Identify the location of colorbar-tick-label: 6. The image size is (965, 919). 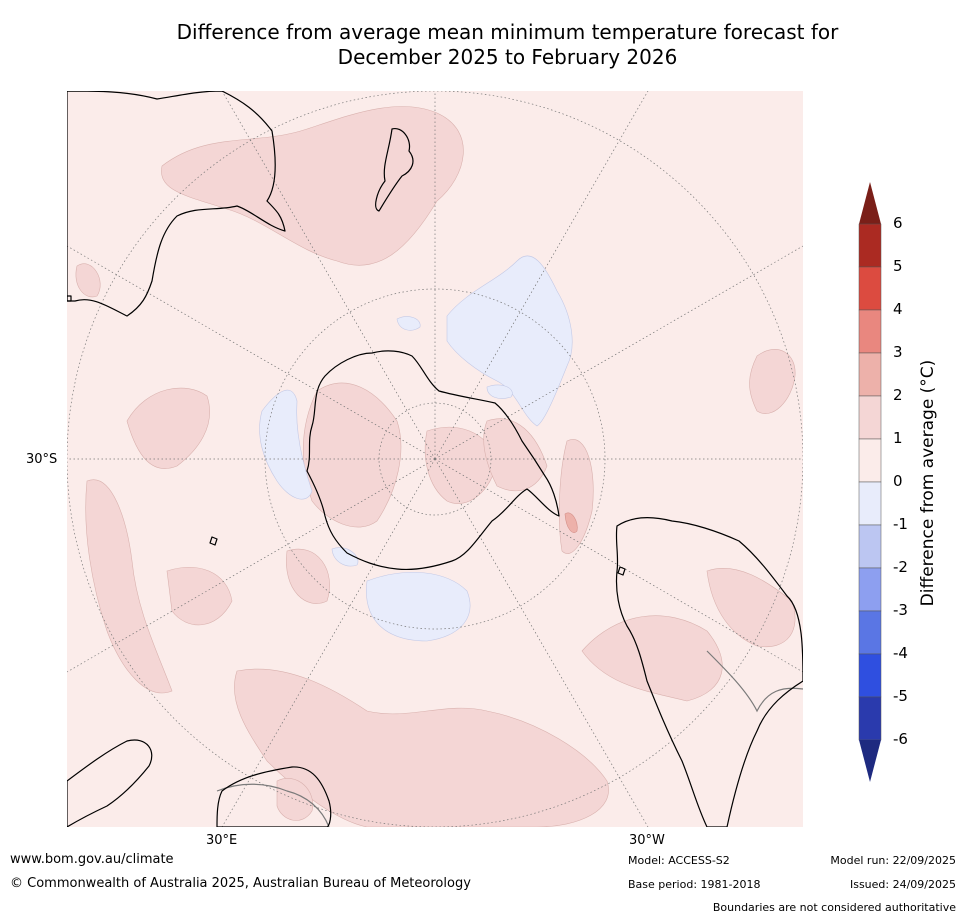
(898, 223).